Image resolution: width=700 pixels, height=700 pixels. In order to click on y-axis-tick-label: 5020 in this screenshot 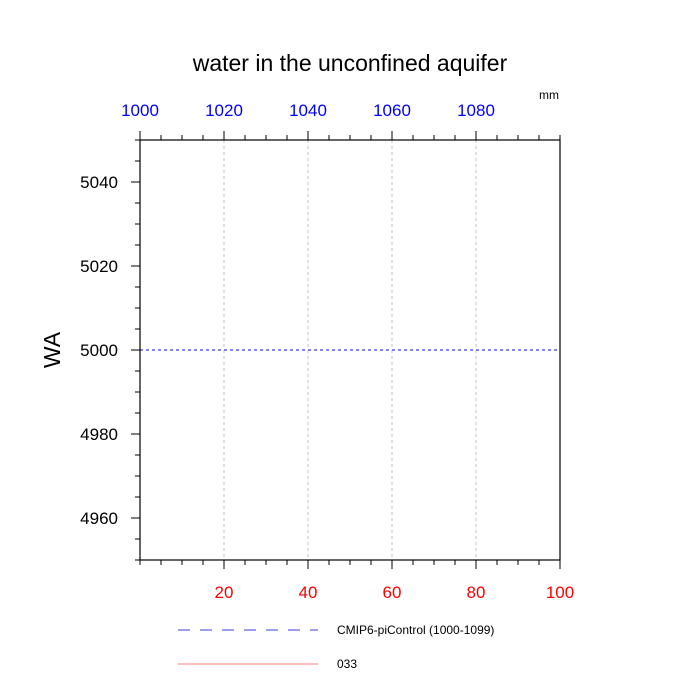, I will do `click(99, 266)`.